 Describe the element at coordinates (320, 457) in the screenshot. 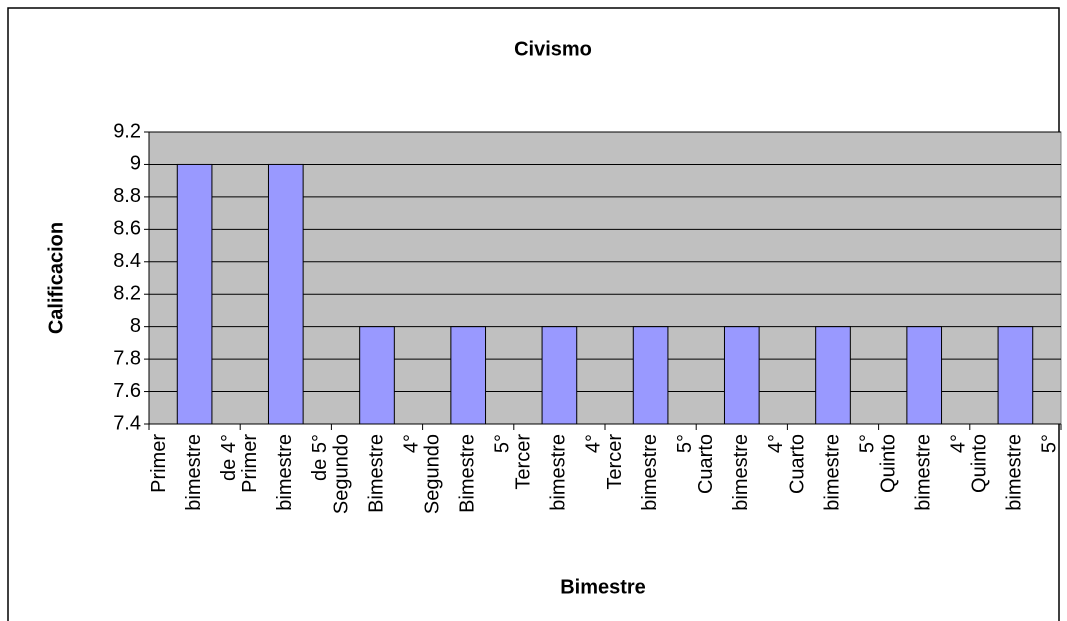

I see `x-tick-label: de 5°` at that location.